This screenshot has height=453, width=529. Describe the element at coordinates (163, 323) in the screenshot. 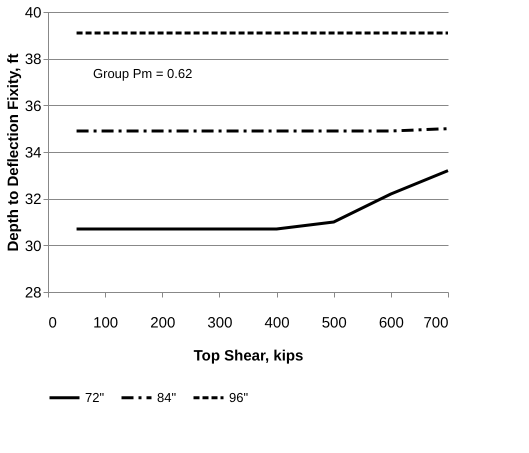

I see `x-tick-label: 200` at that location.